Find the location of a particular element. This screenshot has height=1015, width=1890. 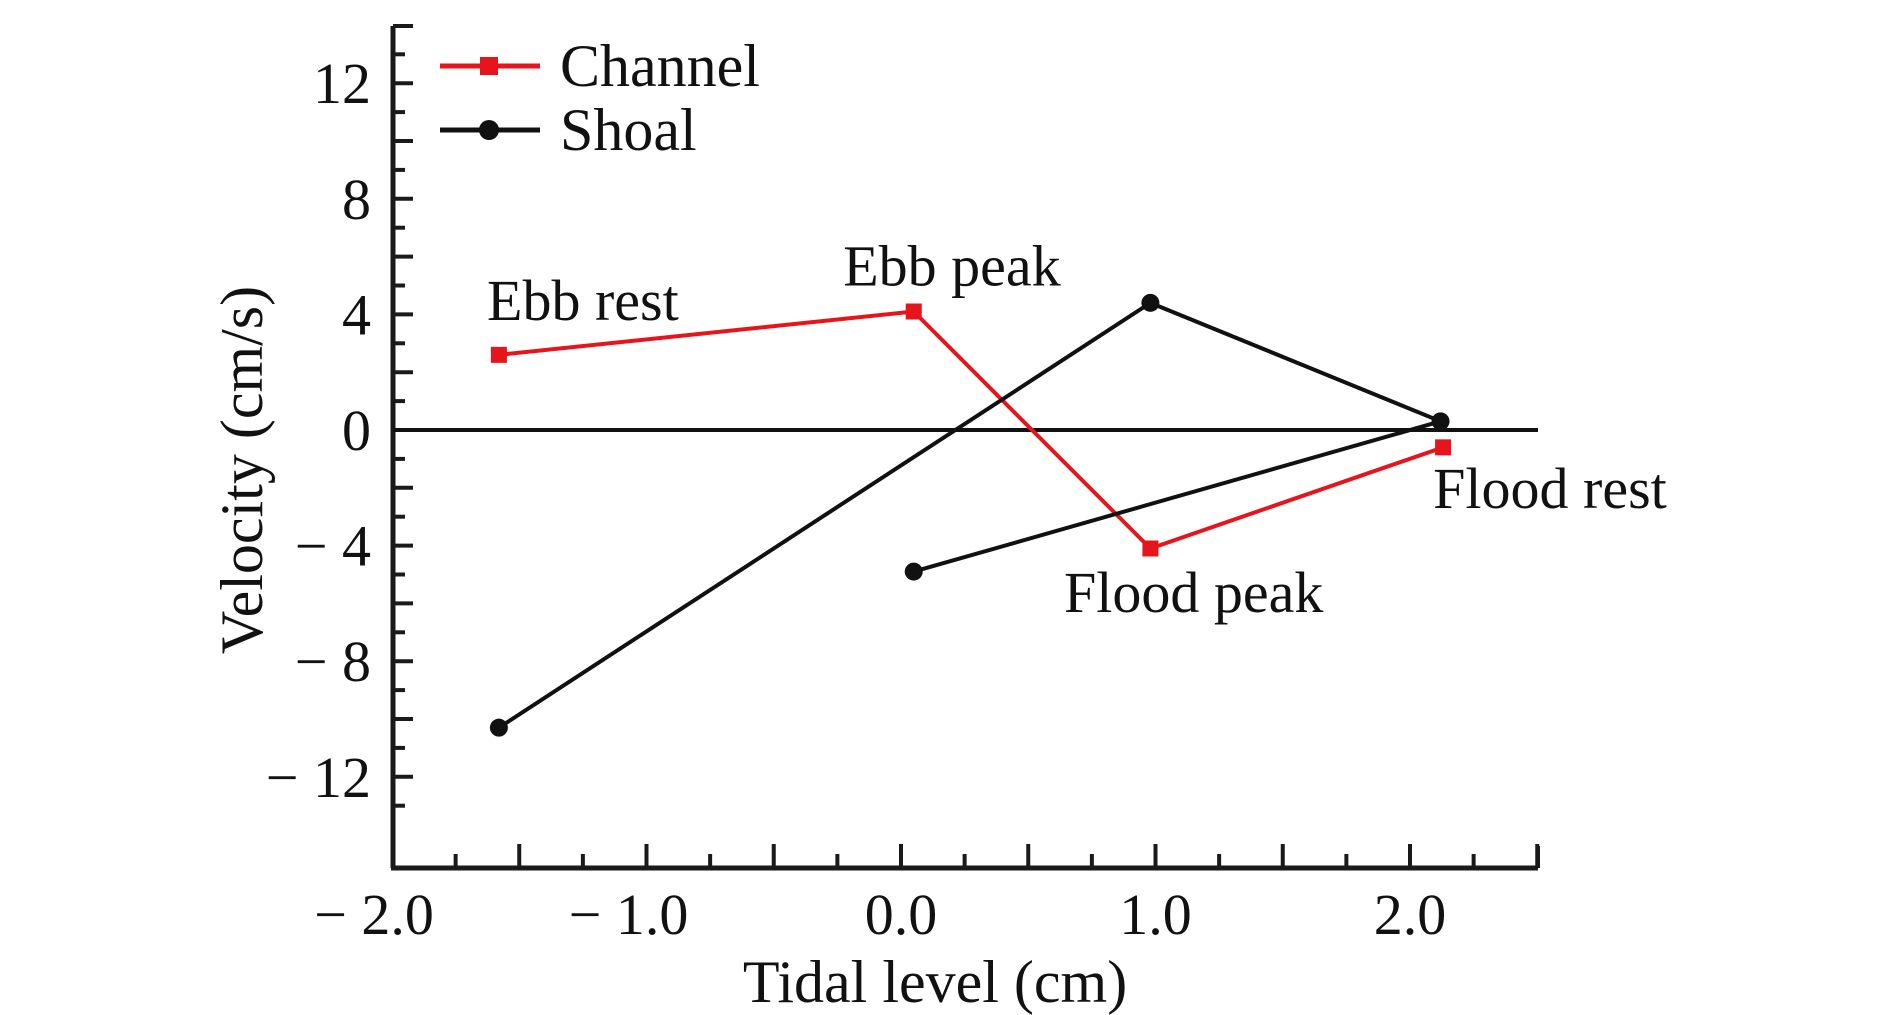

annotation-label: Flood rest is located at coordinates (1550, 488).